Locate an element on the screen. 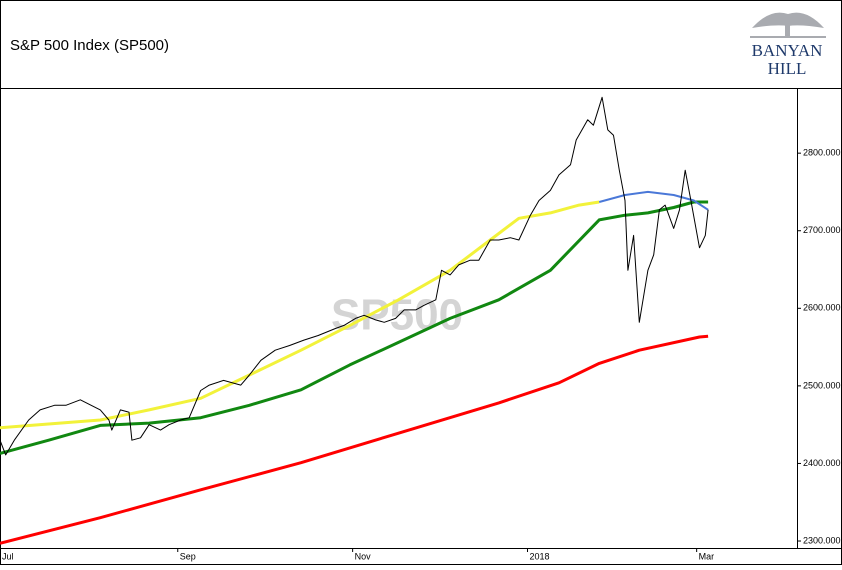 This screenshot has width=842, height=570. x-tick-label: Mar is located at coordinates (707, 556).